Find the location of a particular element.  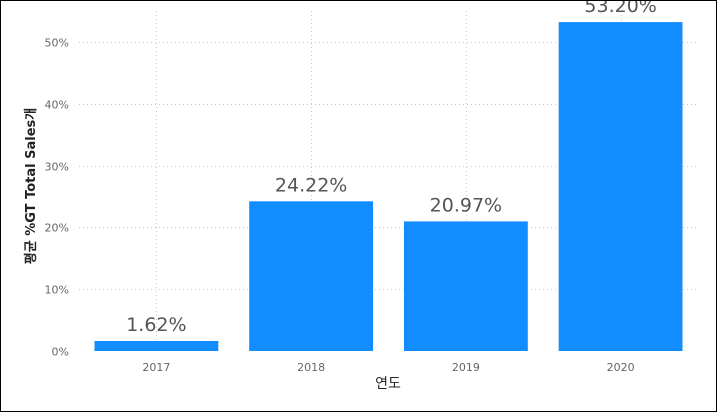

y-axis-title: 평균 %GT Total Sales개 is located at coordinates (31, 186).